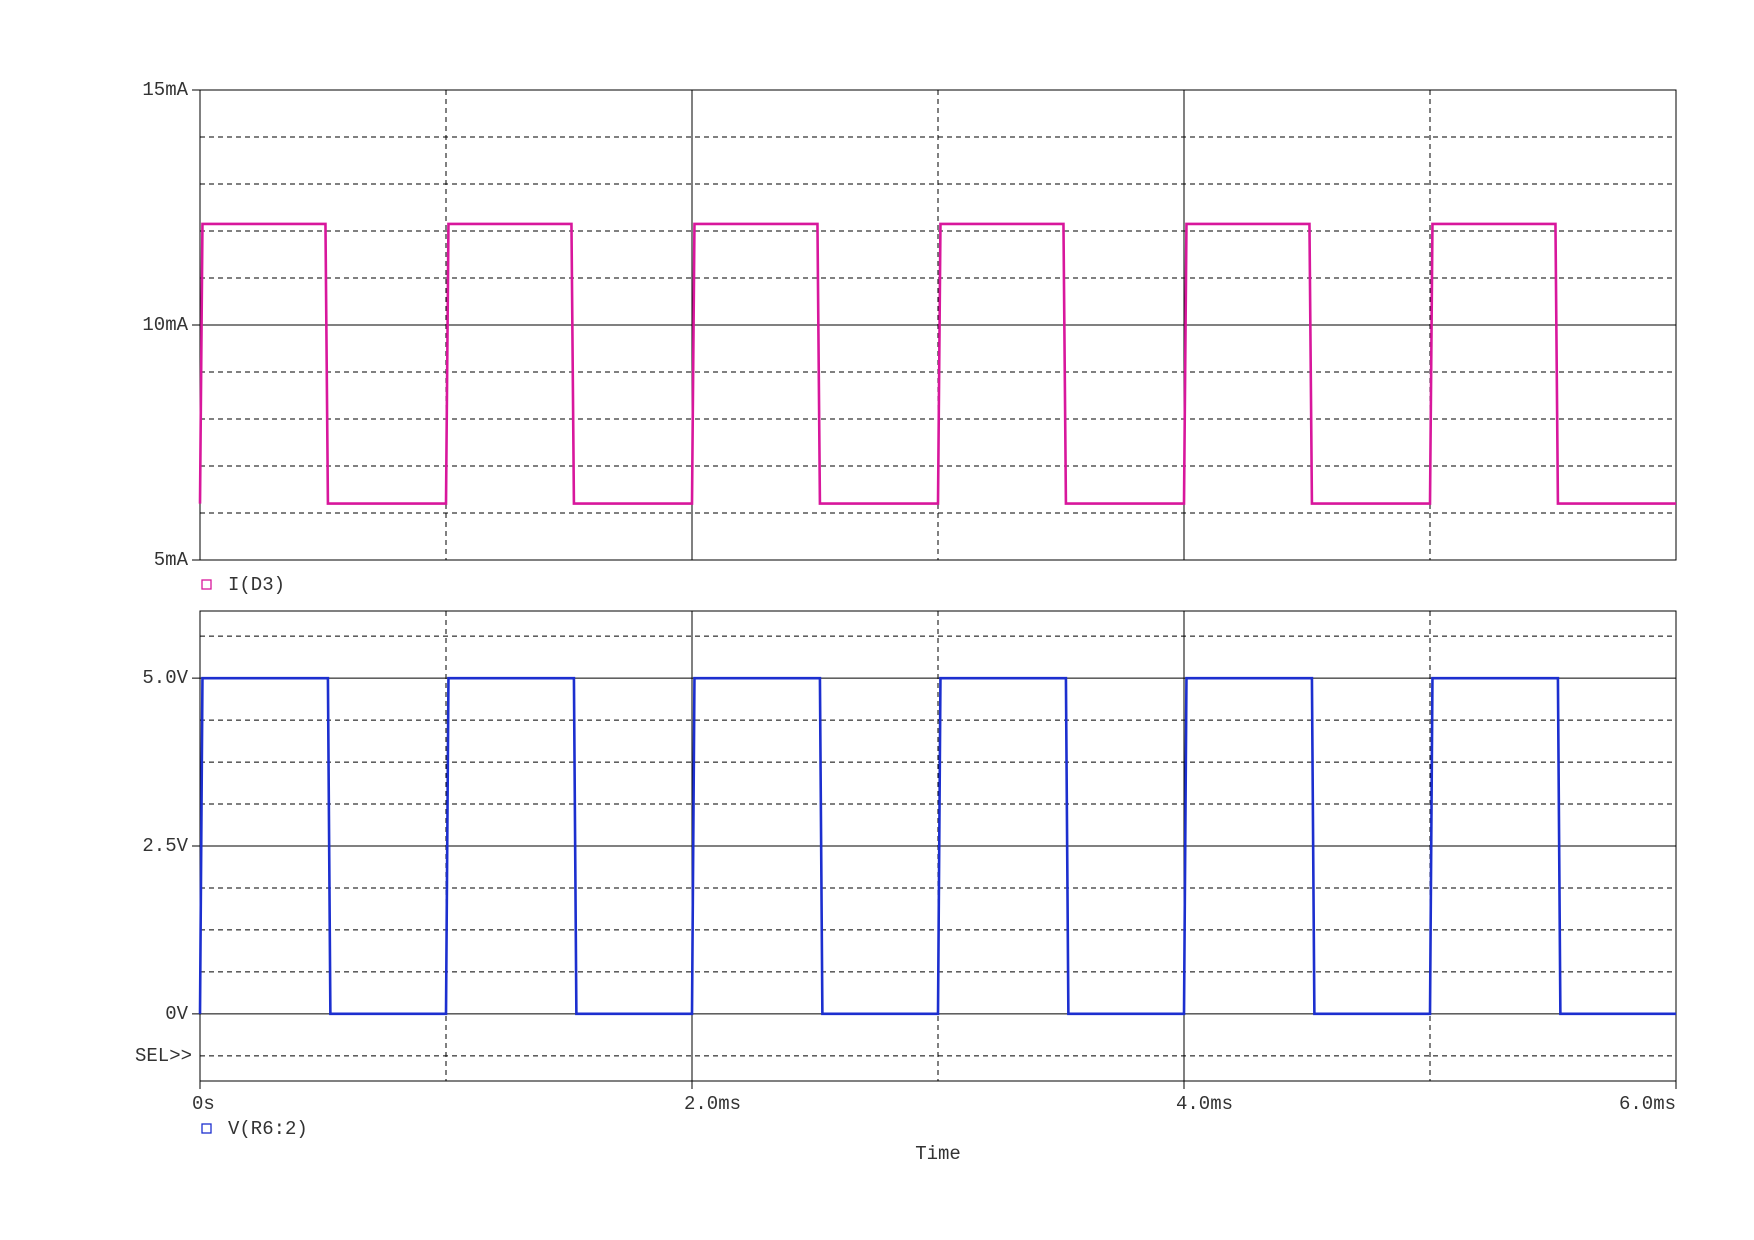 The image size is (1754, 1240). What do you see at coordinates (1204, 1104) in the screenshot?
I see `x-tick-label: 4.0ms` at bounding box center [1204, 1104].